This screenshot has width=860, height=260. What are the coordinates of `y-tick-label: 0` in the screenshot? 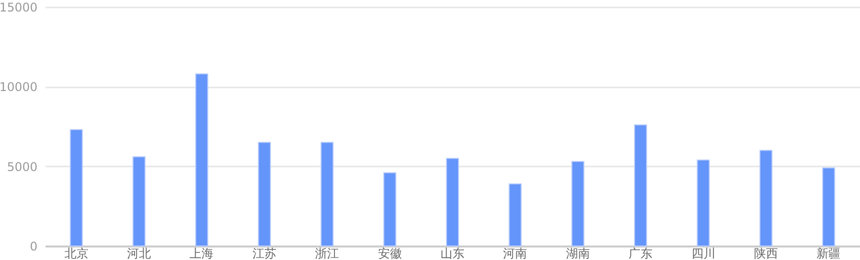 It's located at (34, 247).